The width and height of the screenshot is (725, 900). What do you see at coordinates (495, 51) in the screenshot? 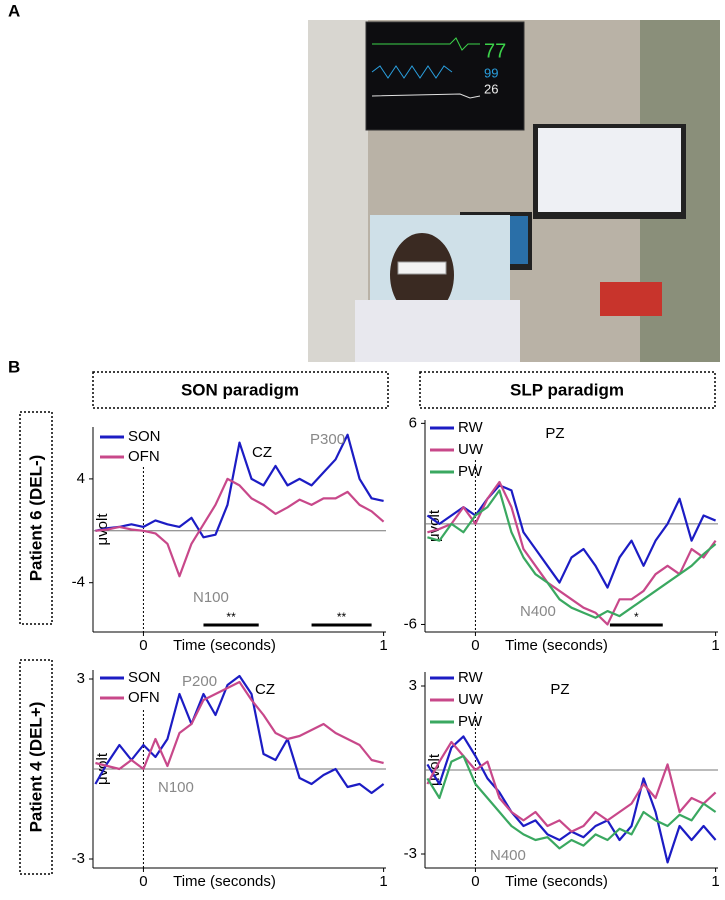
I see `monitor-reading: 77` at bounding box center [495, 51].